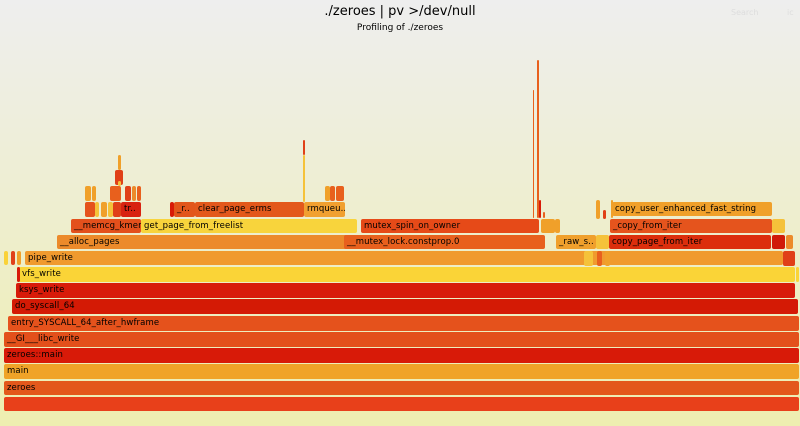  What do you see at coordinates (745, 12) in the screenshot?
I see `search-button: Search` at bounding box center [745, 12].